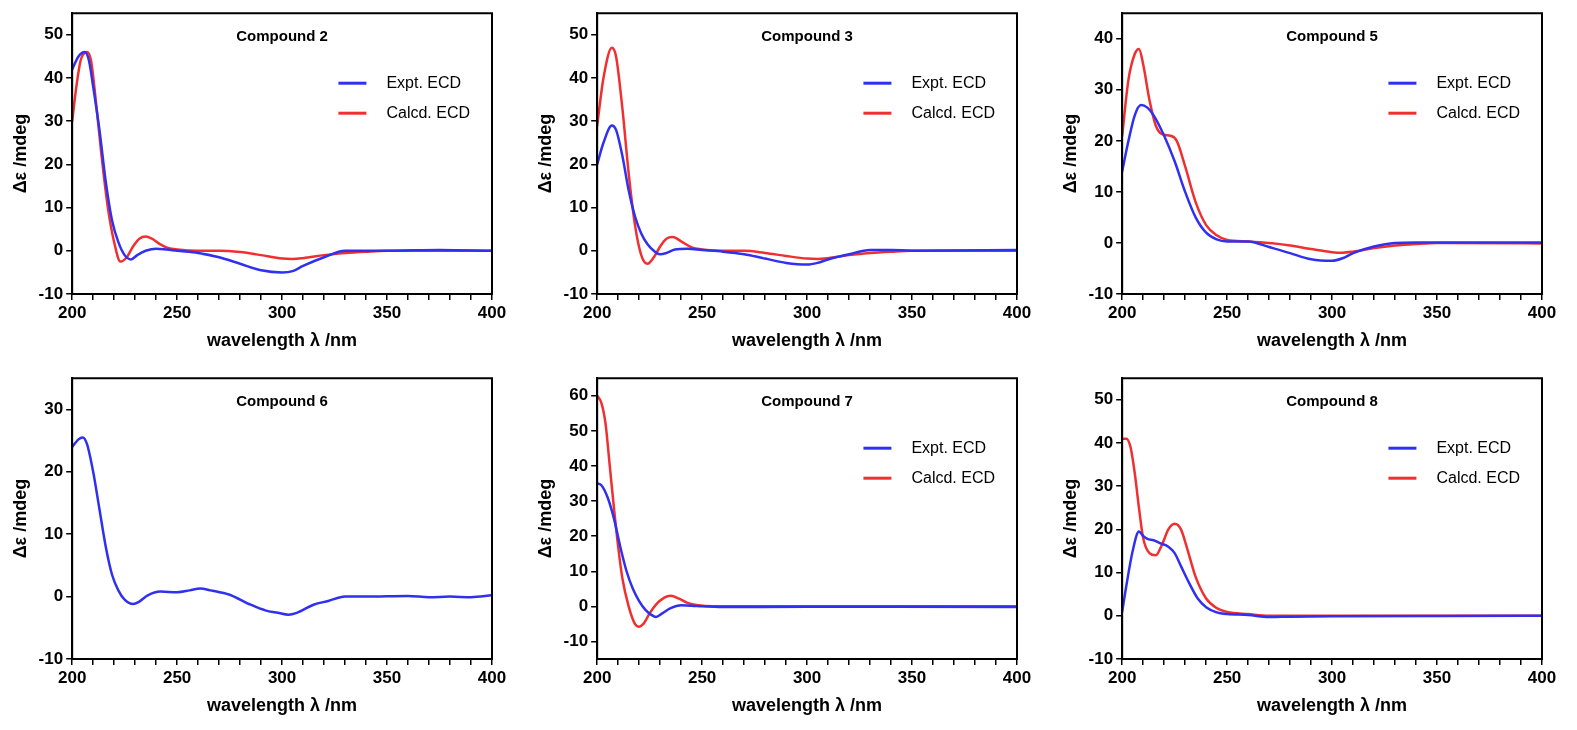  What do you see at coordinates (282, 36) in the screenshot?
I see `text: Compound 2` at bounding box center [282, 36].